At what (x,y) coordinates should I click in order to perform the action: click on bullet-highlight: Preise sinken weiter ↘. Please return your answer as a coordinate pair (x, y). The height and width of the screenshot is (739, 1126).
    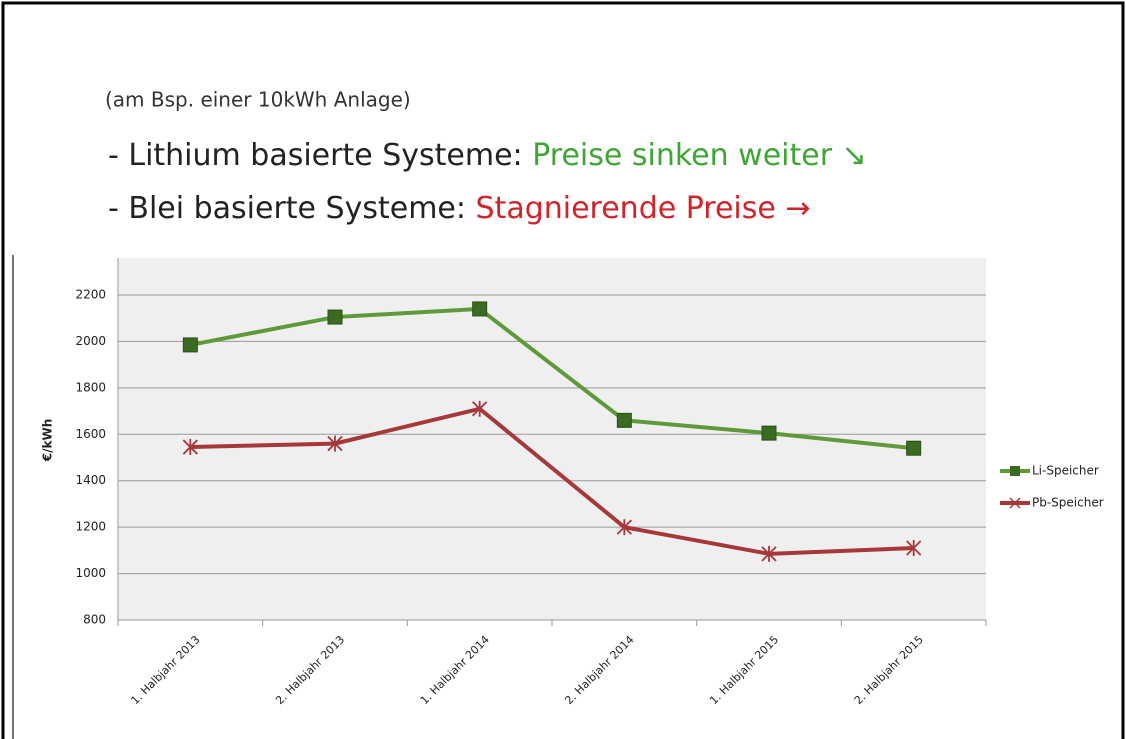
    Looking at the image, I should click on (699, 155).